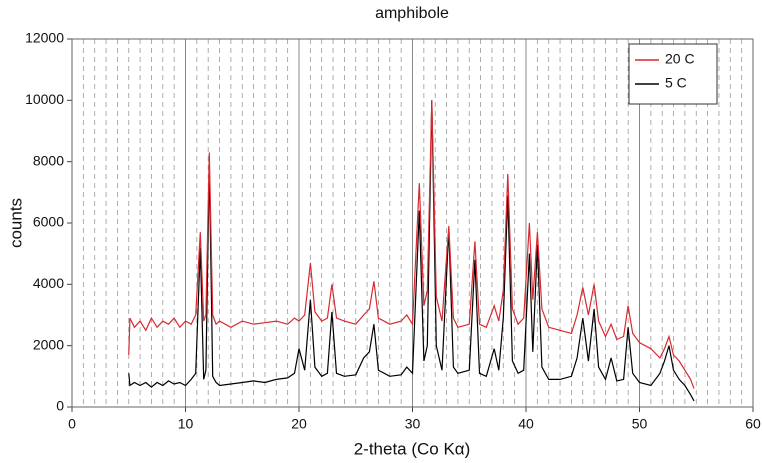 The width and height of the screenshot is (762, 463). What do you see at coordinates (48, 283) in the screenshot?
I see `y-tick-label: 4000` at bounding box center [48, 283].